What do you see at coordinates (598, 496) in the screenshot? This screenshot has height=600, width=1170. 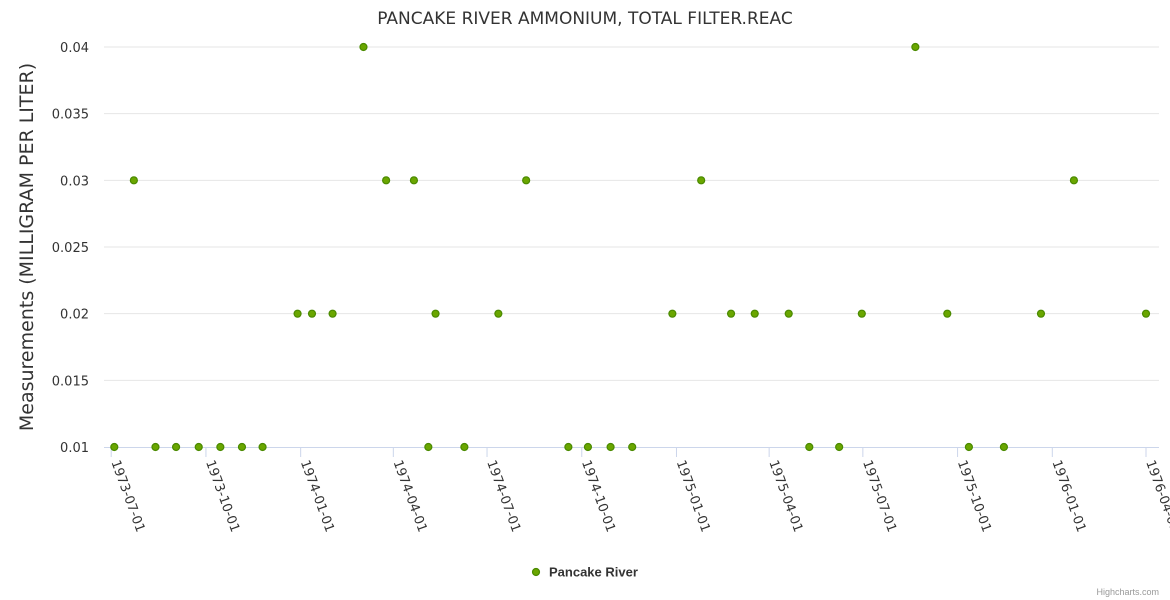 I see `x-tick-label: 1974-10-01` at bounding box center [598, 496].